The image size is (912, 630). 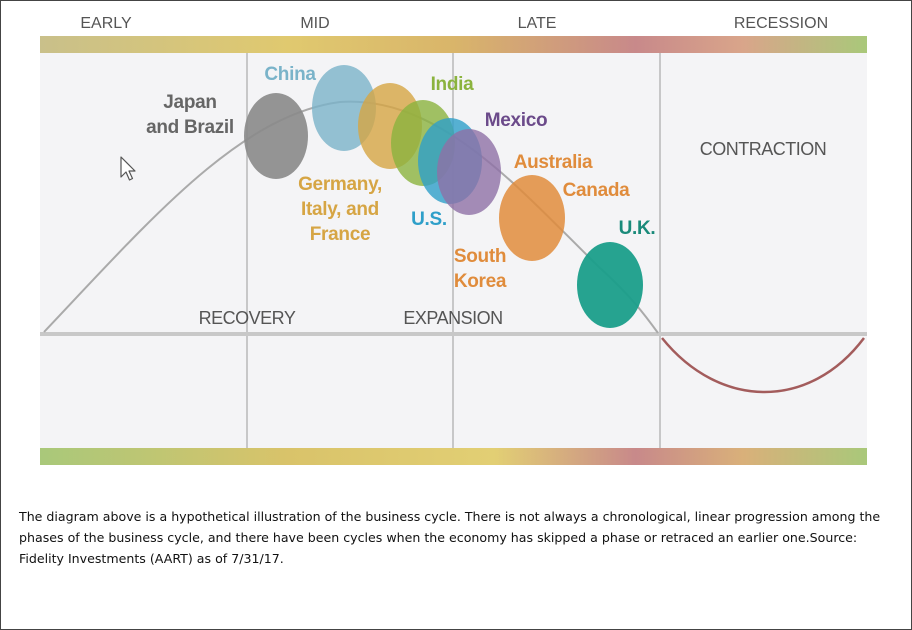 What do you see at coordinates (314, 23) in the screenshot?
I see `phase-label-mid: MID` at bounding box center [314, 23].